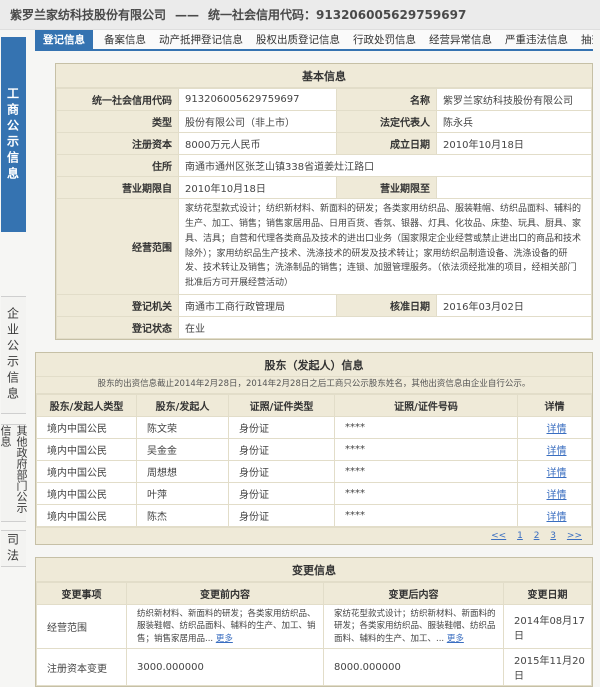  Describe the element at coordinates (225, 594) in the screenshot. I see `col-before-content: 变更前内容` at that location.